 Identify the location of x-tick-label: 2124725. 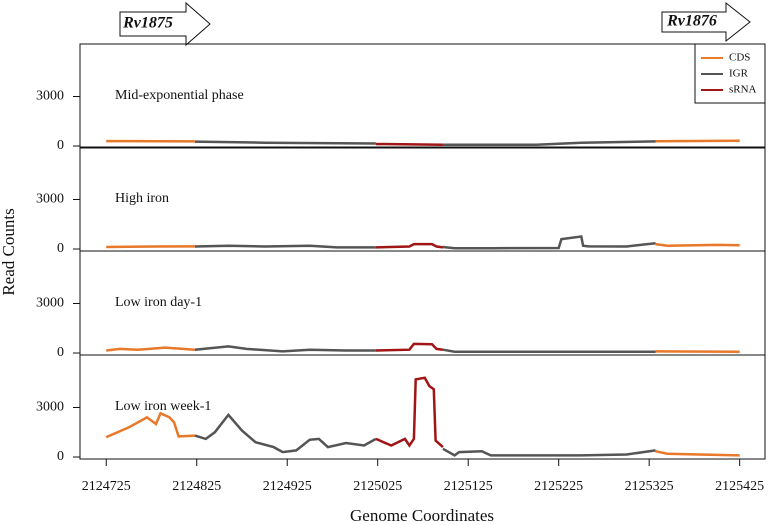
(106, 486).